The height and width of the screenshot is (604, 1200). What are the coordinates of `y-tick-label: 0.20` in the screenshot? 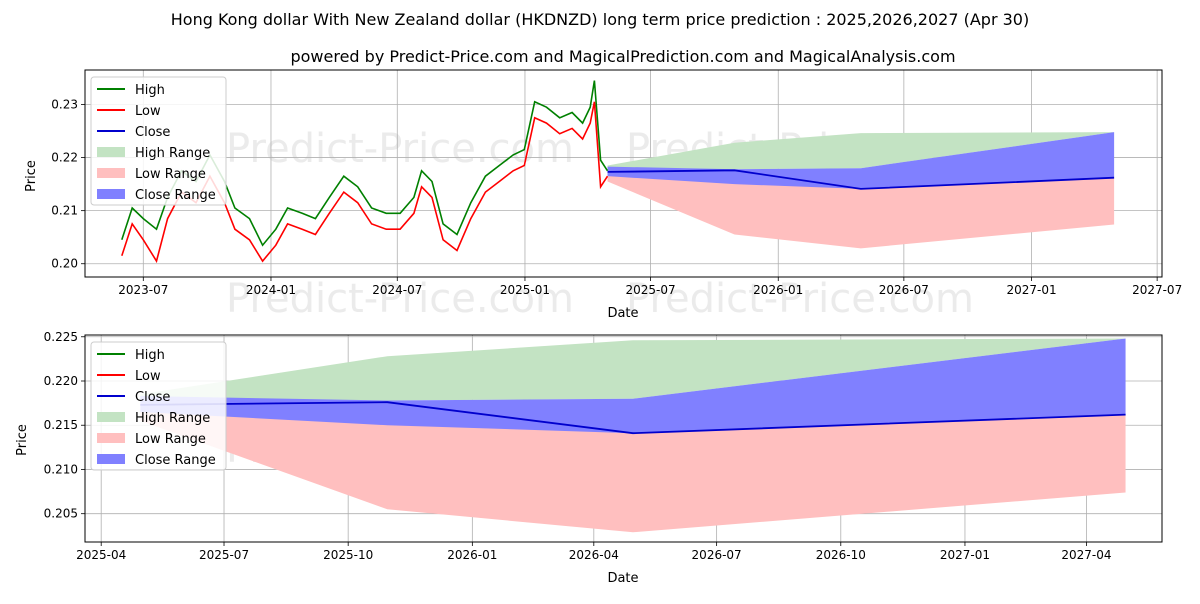 It's located at (64, 264).